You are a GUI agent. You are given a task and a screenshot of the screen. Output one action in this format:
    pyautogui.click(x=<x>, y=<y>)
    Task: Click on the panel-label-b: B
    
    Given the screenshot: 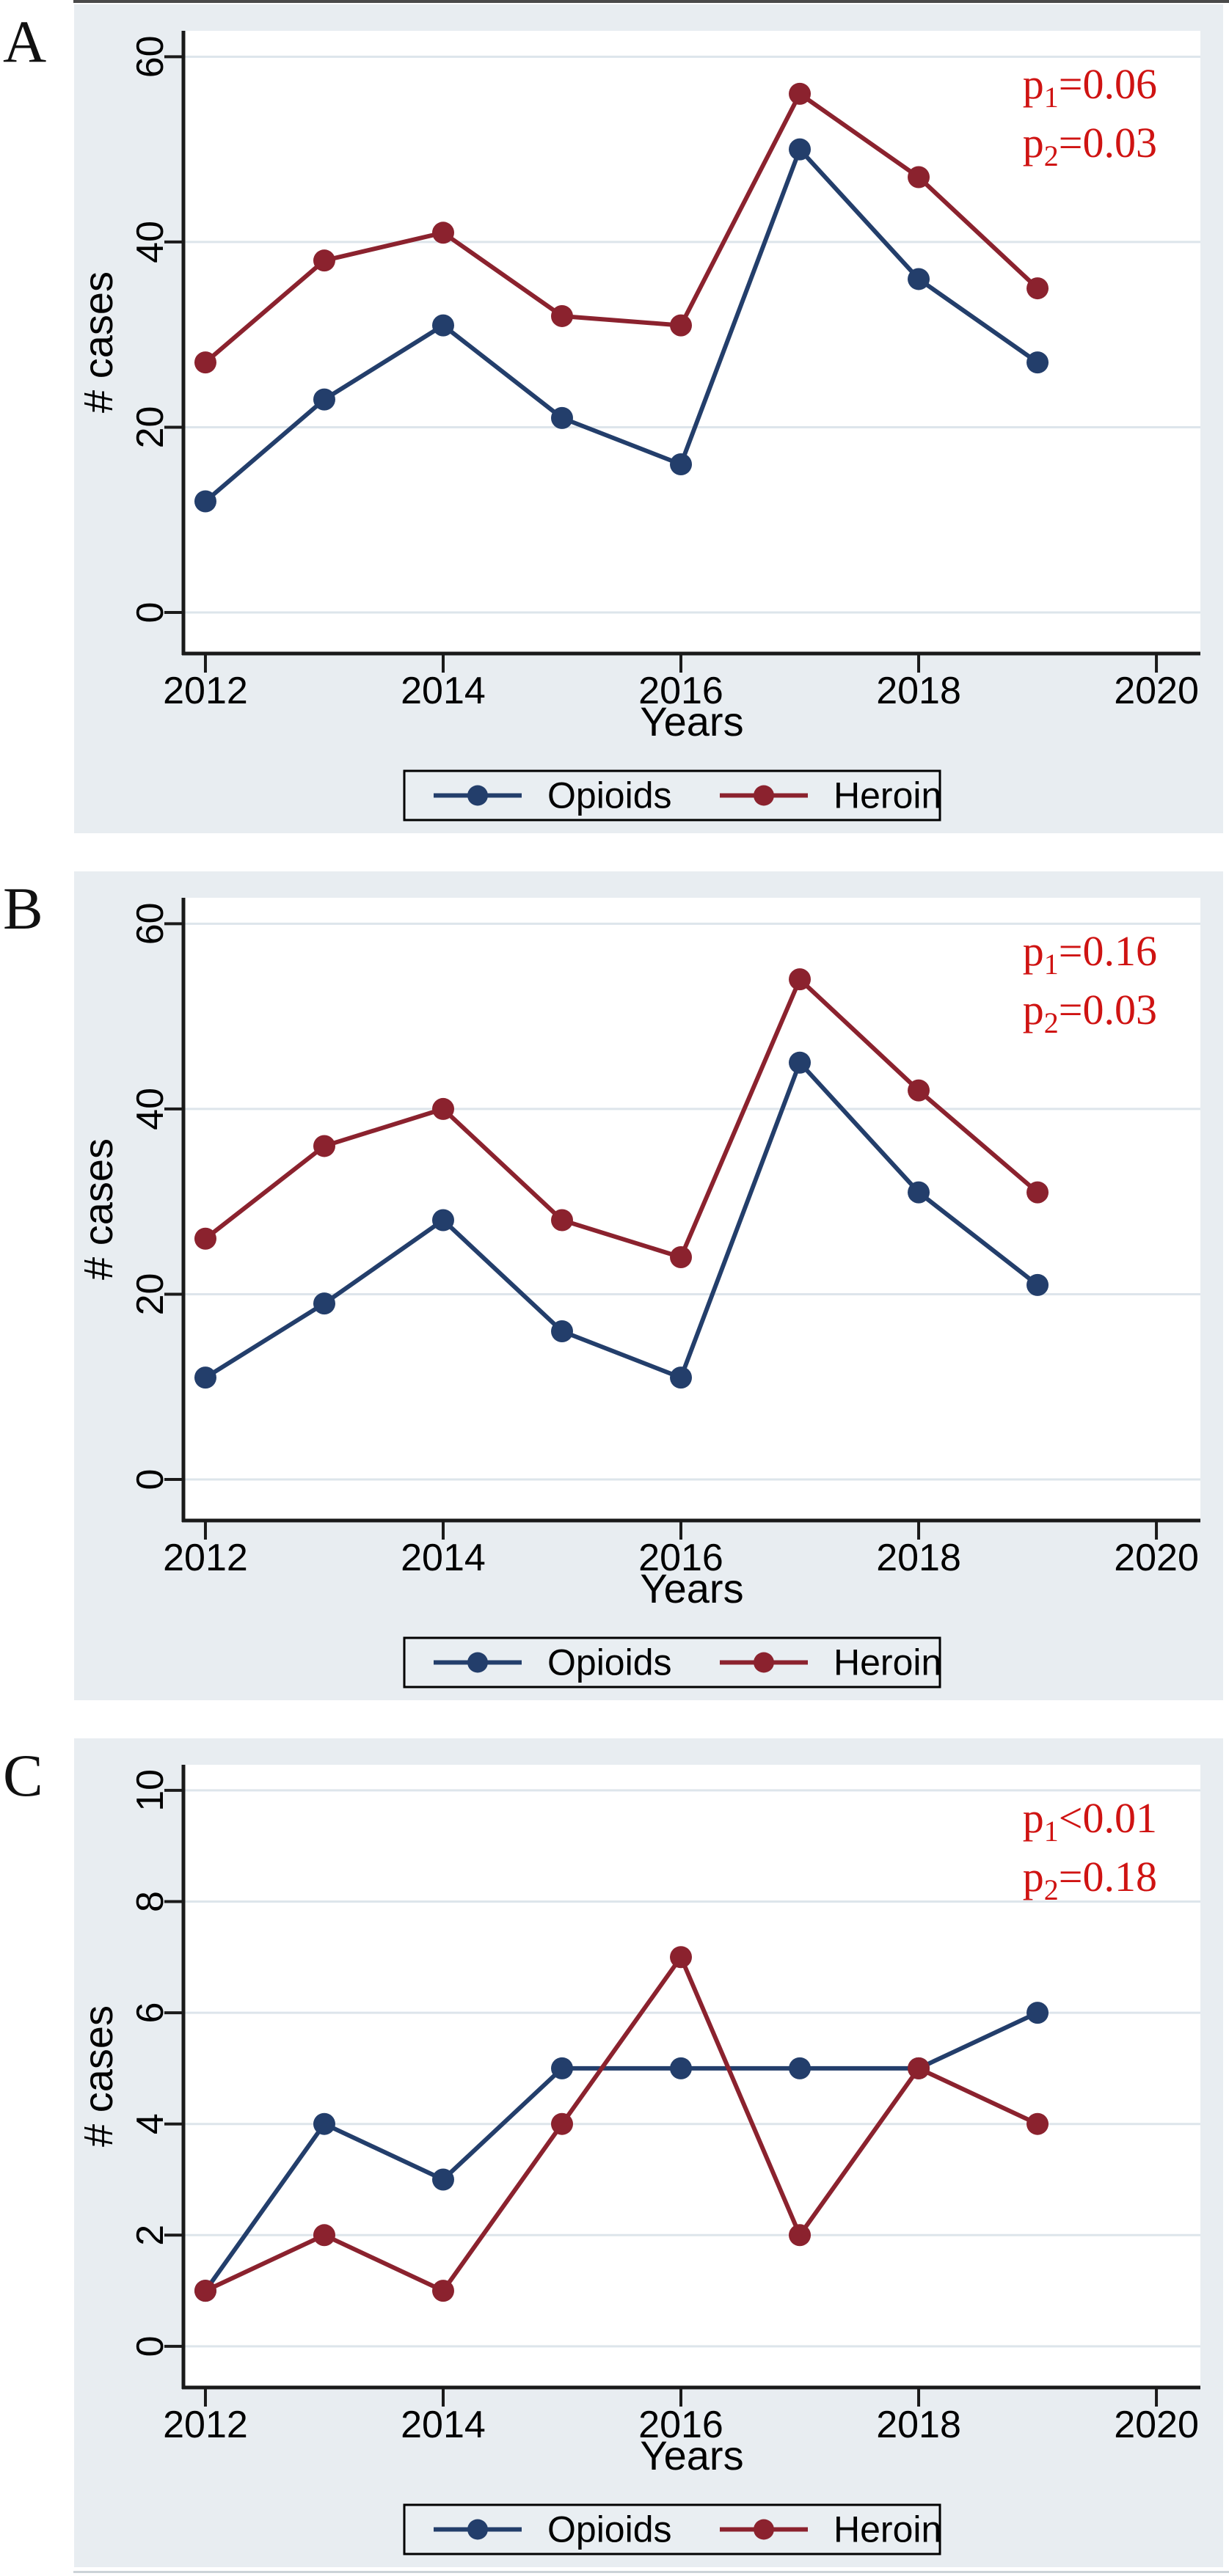 What is the action you would take?
    pyautogui.click(x=23, y=909)
    